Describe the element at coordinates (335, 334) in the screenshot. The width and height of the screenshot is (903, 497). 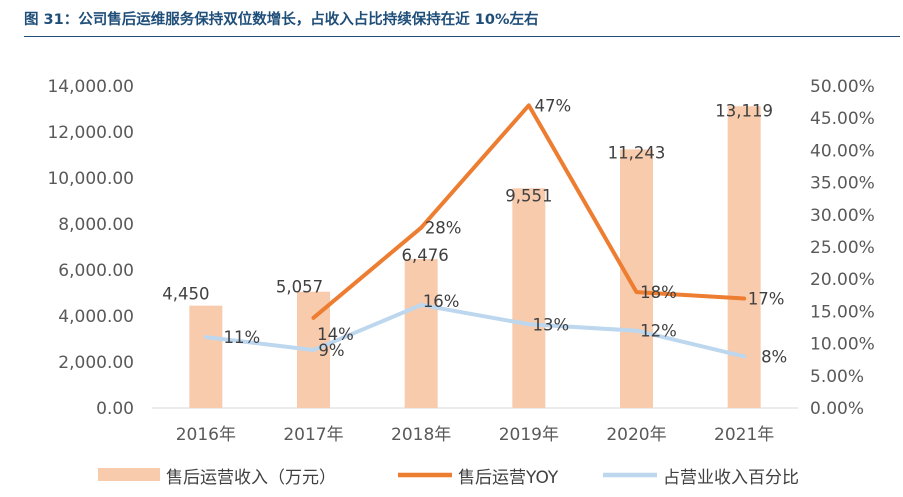
I see `yoy-value-label: 14%` at that location.